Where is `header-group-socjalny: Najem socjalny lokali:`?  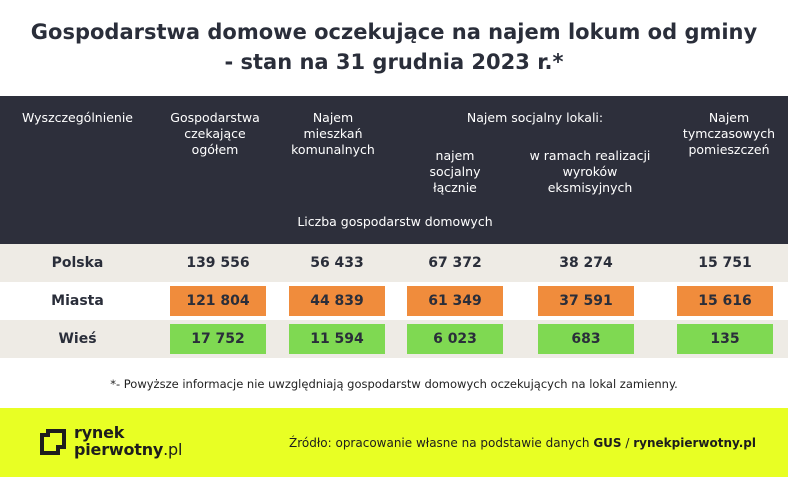 header-group-socjalny: Najem socjalny lokali: is located at coordinates (535, 117).